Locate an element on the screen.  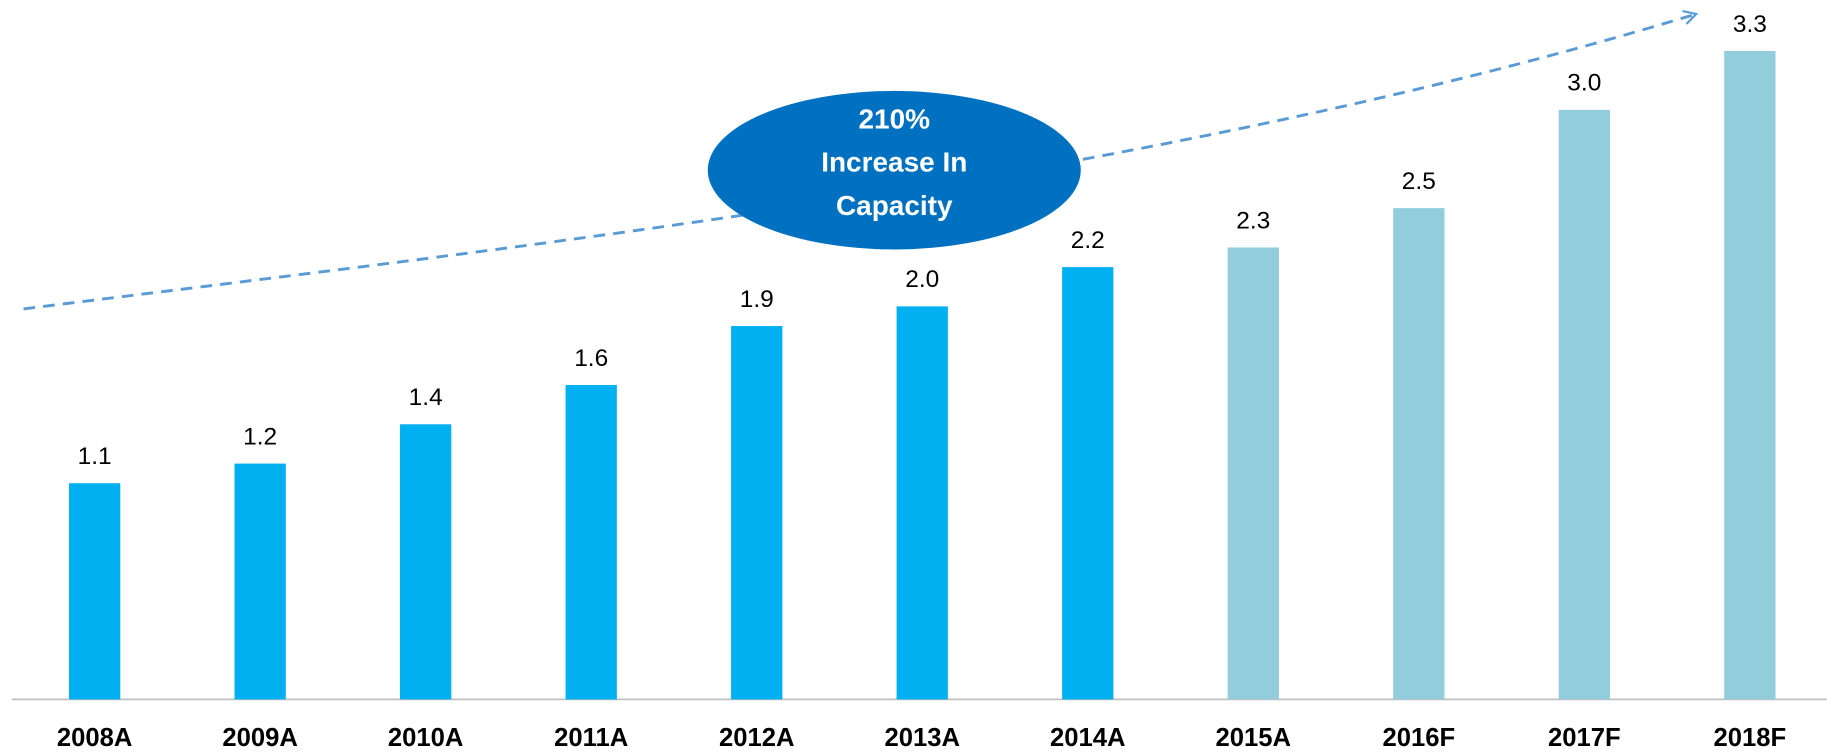
annotation: 210% Increase In Capacity is located at coordinates (894, 162).